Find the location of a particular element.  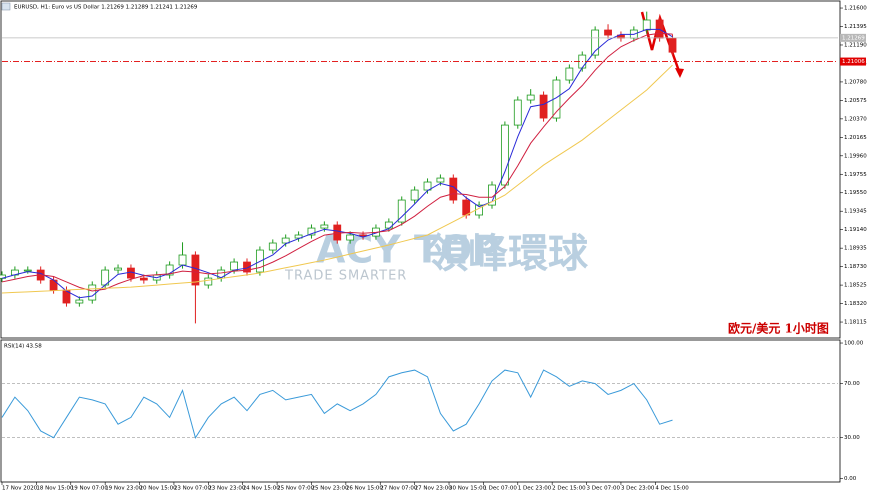

y-tick-label: 1.20370 is located at coordinates (855, 119).